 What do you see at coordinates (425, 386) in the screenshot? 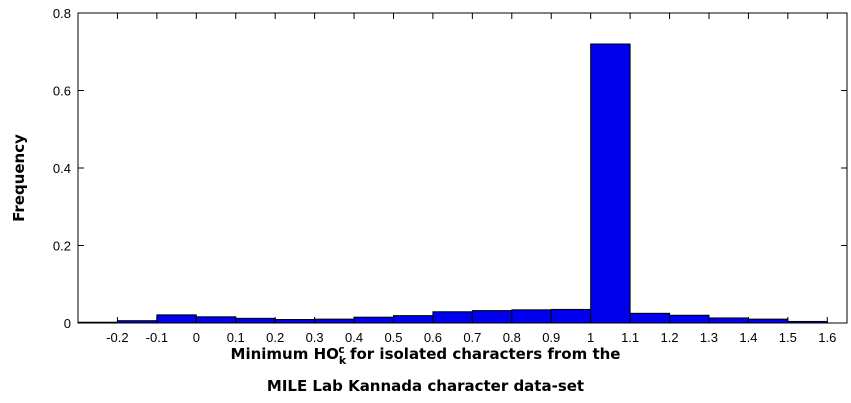
I see `x-axis-title-line2: MILE Lab Kannada character data-set` at bounding box center [425, 386].